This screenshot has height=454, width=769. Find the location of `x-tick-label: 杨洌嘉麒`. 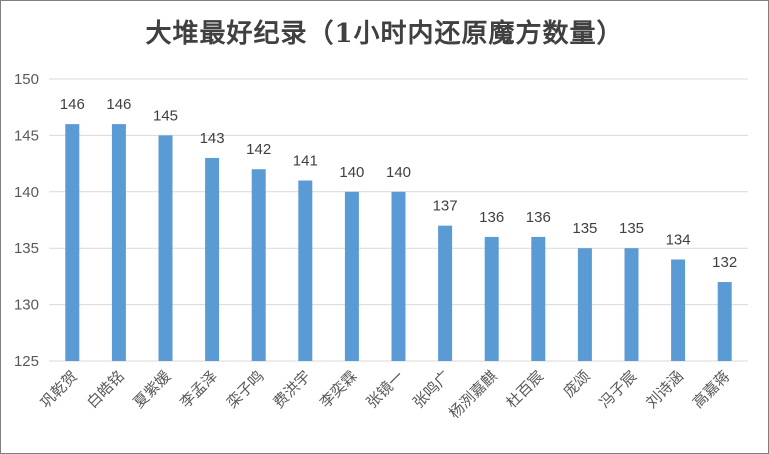

x-tick-label: 杨洌嘉麒 is located at coordinates (472, 394).